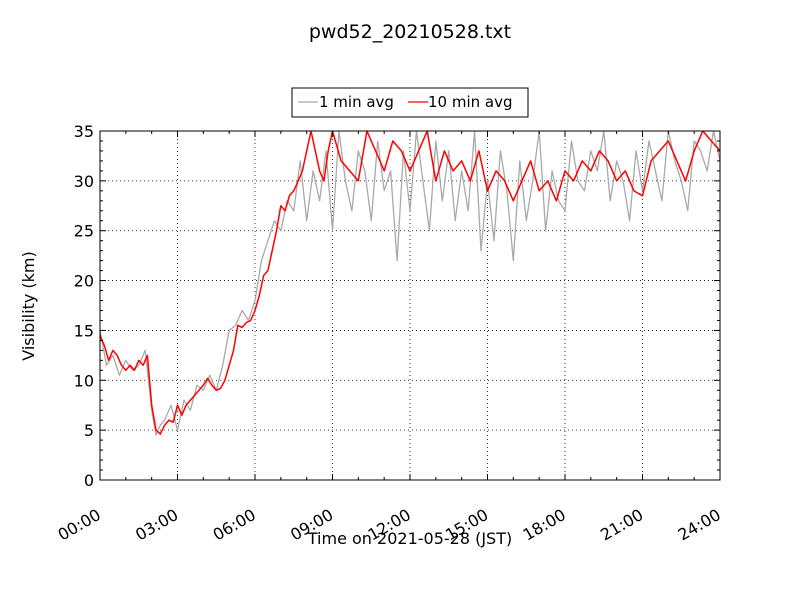 The height and width of the screenshot is (600, 800). What do you see at coordinates (410, 102) in the screenshot?
I see `legend: 1 min avg 10 min avg` at bounding box center [410, 102].